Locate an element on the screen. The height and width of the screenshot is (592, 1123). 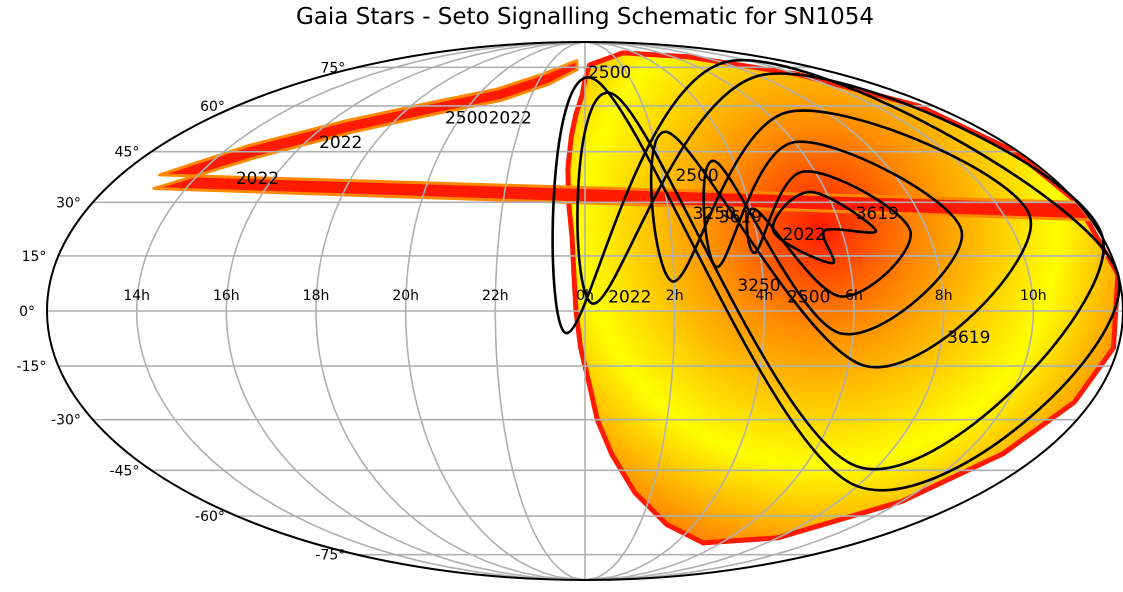
dec-tick-label: -45° is located at coordinates (125, 471).